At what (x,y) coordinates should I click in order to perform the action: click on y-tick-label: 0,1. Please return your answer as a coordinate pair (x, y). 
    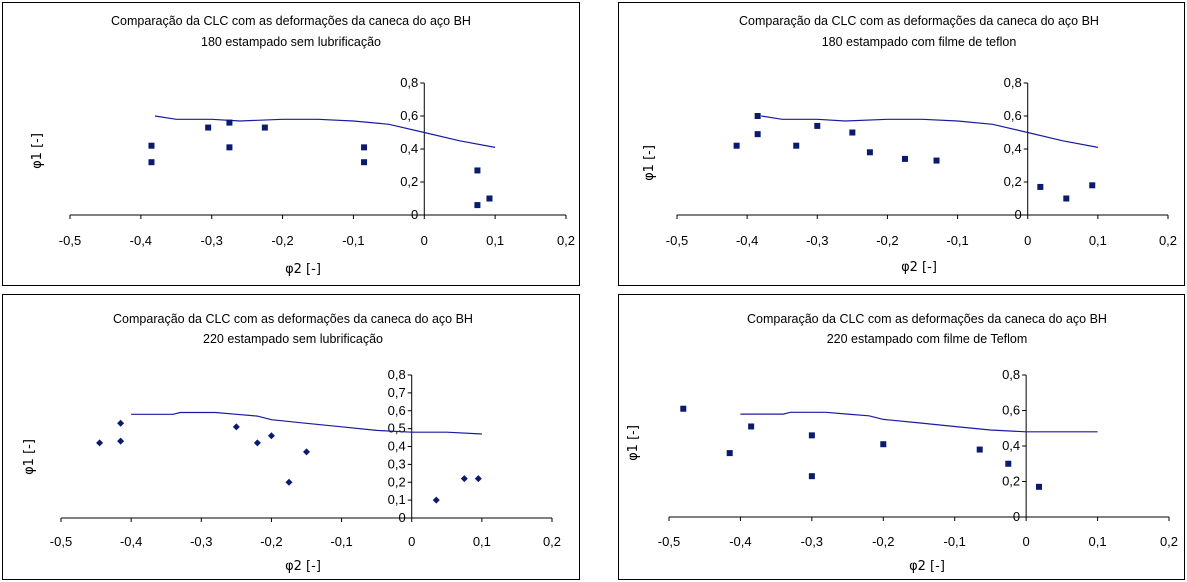
    Looking at the image, I should click on (397, 499).